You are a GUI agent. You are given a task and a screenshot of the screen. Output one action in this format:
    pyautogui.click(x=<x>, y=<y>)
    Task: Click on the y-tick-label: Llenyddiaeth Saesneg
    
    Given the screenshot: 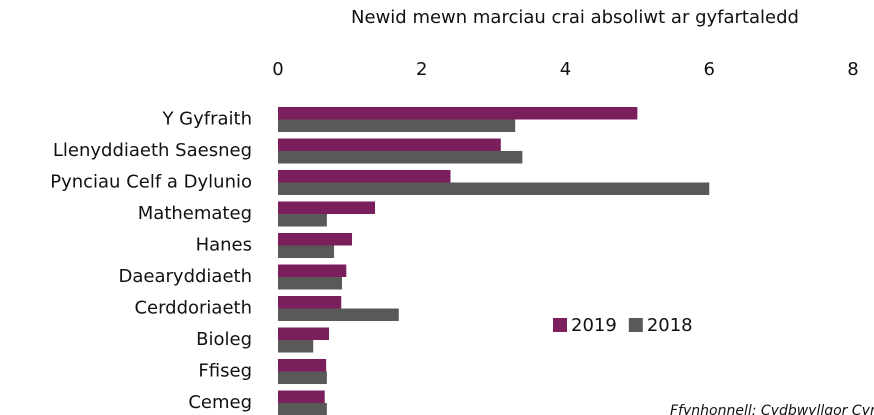 What is the action you would take?
    pyautogui.click(x=152, y=150)
    